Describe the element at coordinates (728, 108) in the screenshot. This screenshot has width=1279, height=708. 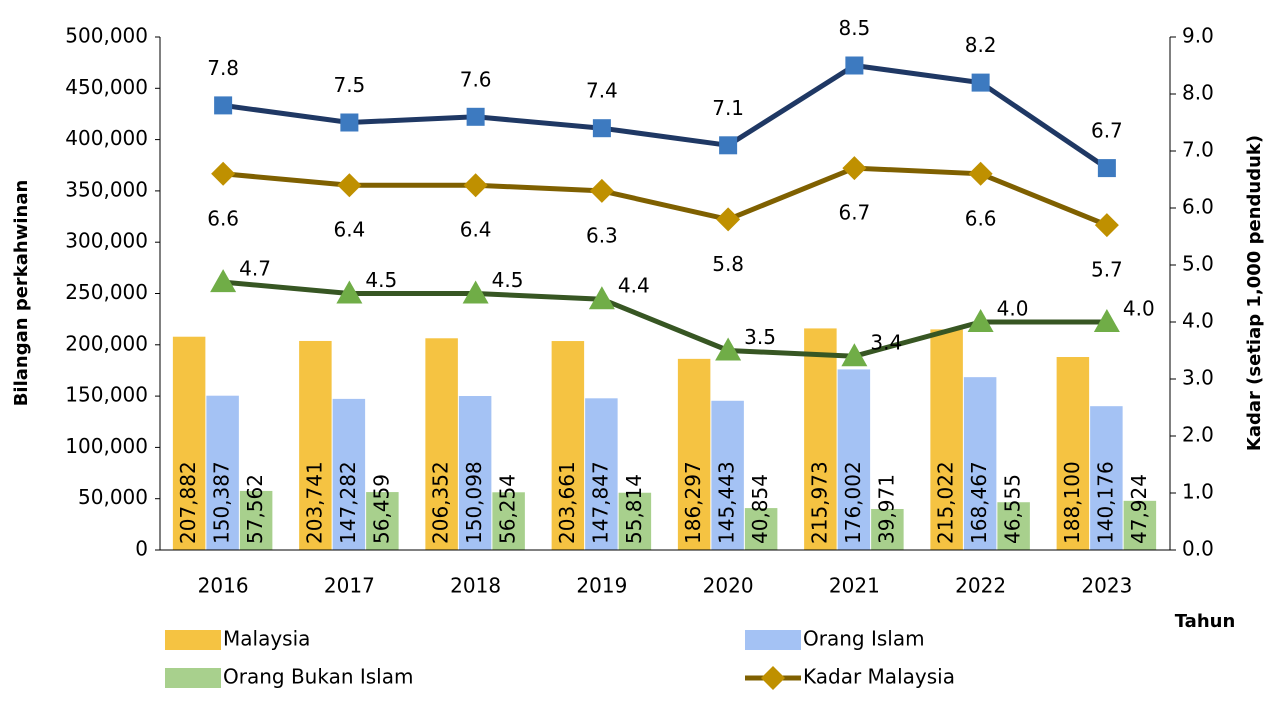
I see `line-value-label: 7.1` at that location.